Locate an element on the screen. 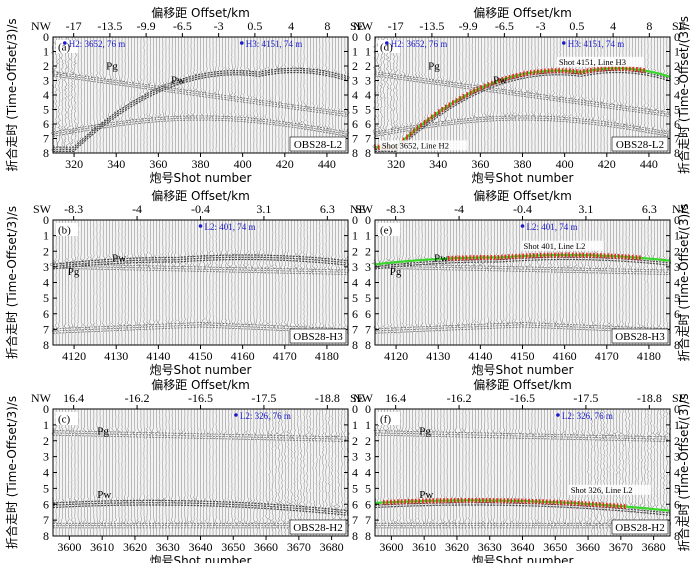 The width and height of the screenshot is (700, 563). reflection-events is located at coordinates (200, 109).